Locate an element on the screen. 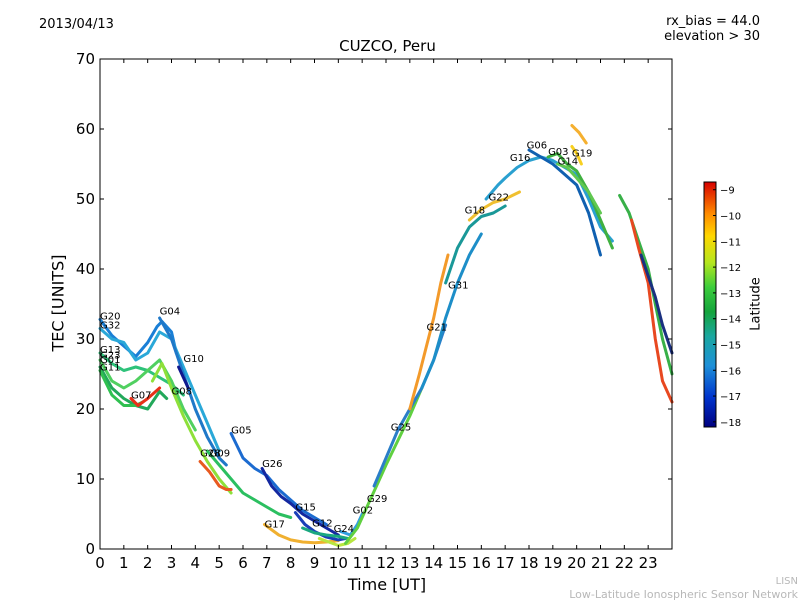 The height and width of the screenshot is (601, 800). x-tick-label: 18 is located at coordinates (528, 563).